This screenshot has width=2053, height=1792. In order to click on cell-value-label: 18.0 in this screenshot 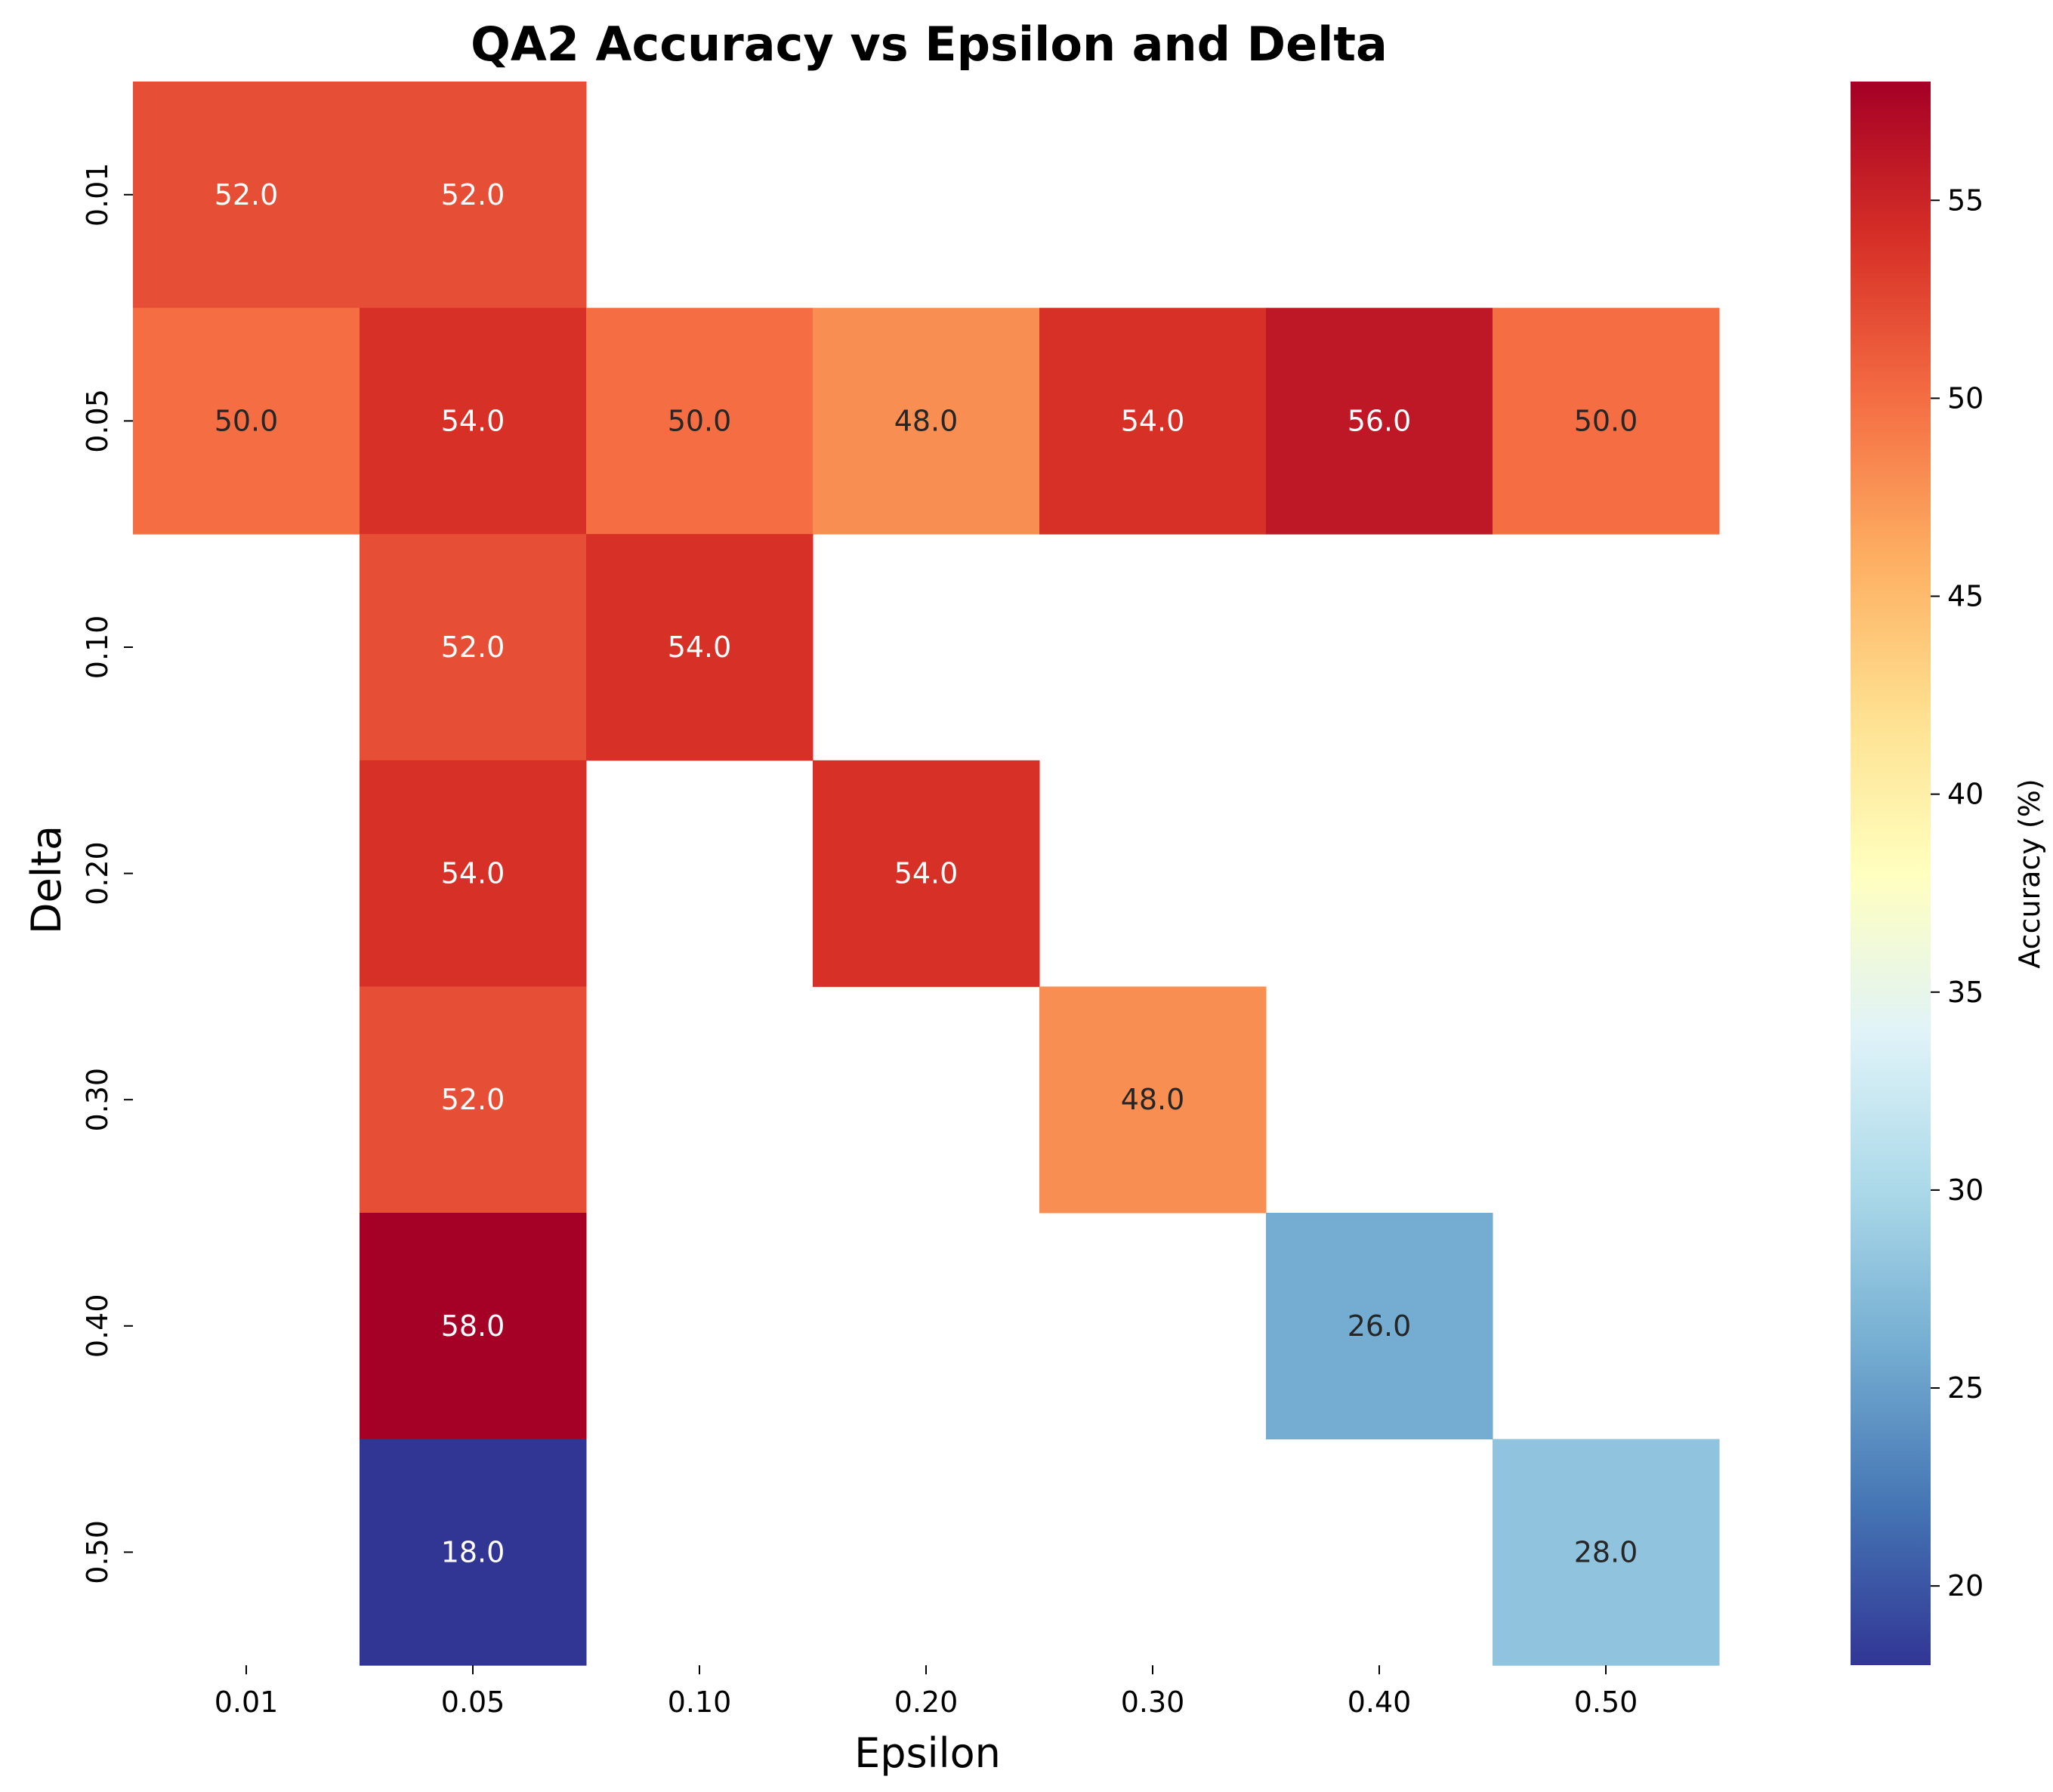, I will do `click(473, 1551)`.